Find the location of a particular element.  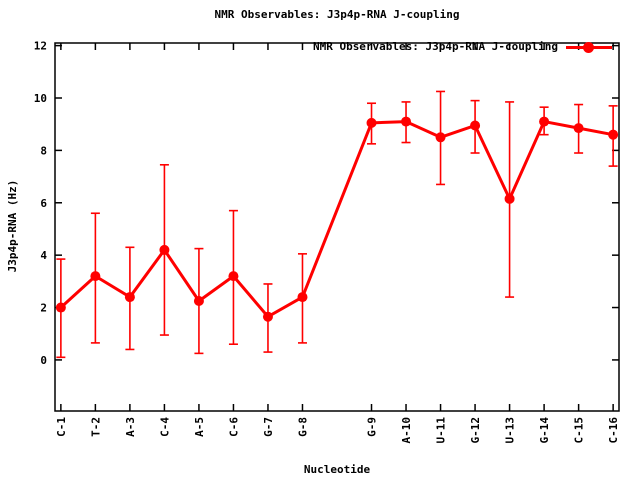

x-tick-label: C-1 is located at coordinates (61, 427).